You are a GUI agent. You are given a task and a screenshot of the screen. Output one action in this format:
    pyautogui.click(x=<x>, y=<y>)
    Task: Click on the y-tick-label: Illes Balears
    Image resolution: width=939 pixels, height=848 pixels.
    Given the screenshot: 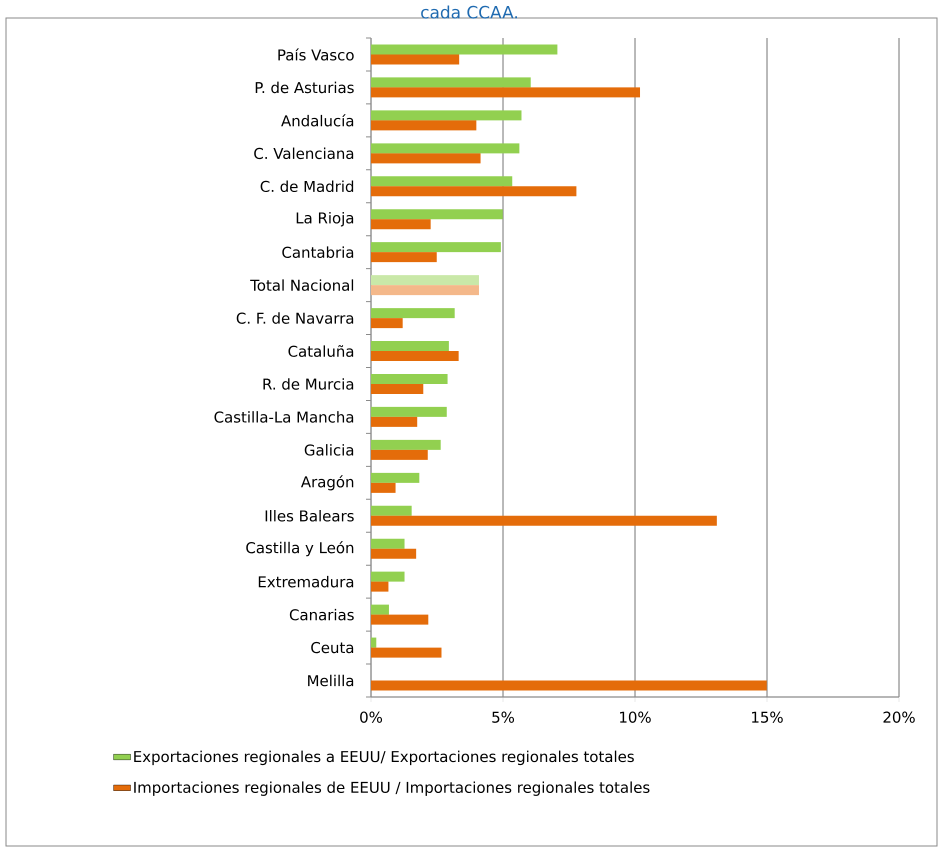 What is the action you would take?
    pyautogui.click(x=310, y=516)
    